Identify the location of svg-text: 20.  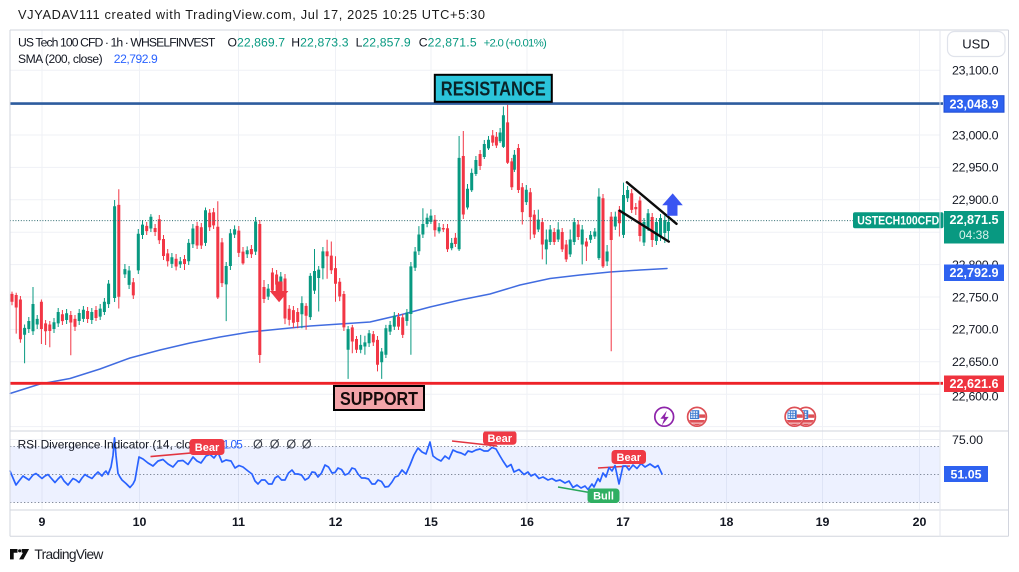
(920, 522).